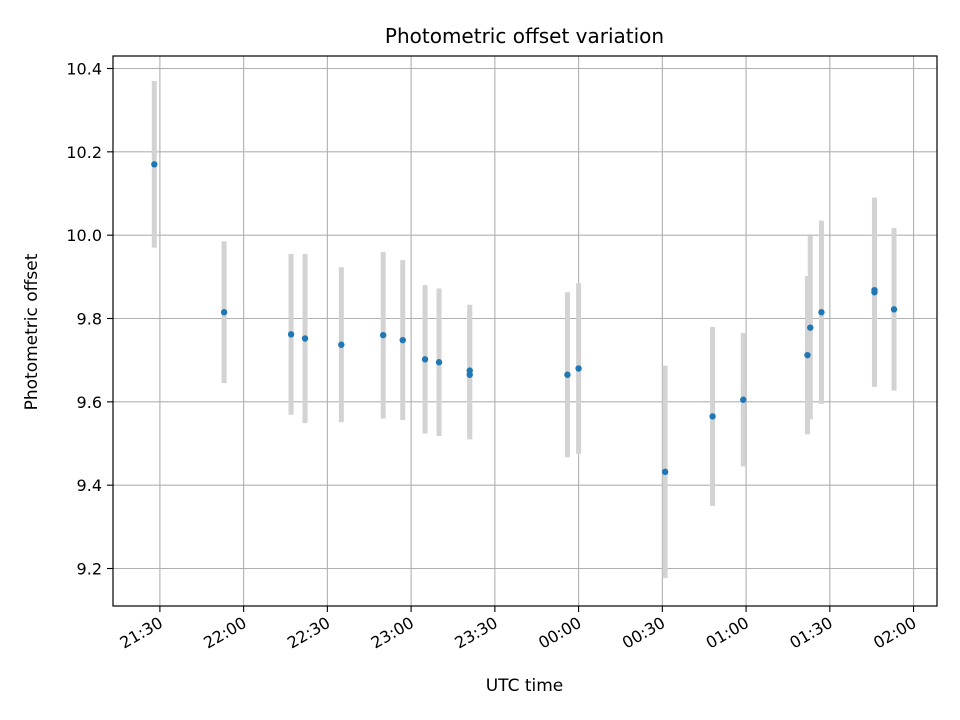 The image size is (960, 720). What do you see at coordinates (524, 36) in the screenshot?
I see `chart-title: Photometric offset variation` at bounding box center [524, 36].